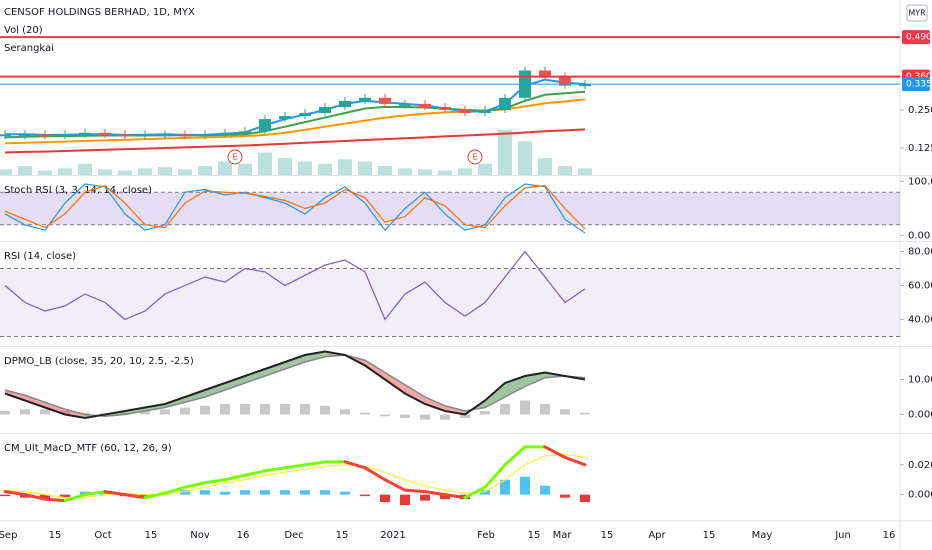  I want to click on y-tick-label: 40.00, so click(920, 320).